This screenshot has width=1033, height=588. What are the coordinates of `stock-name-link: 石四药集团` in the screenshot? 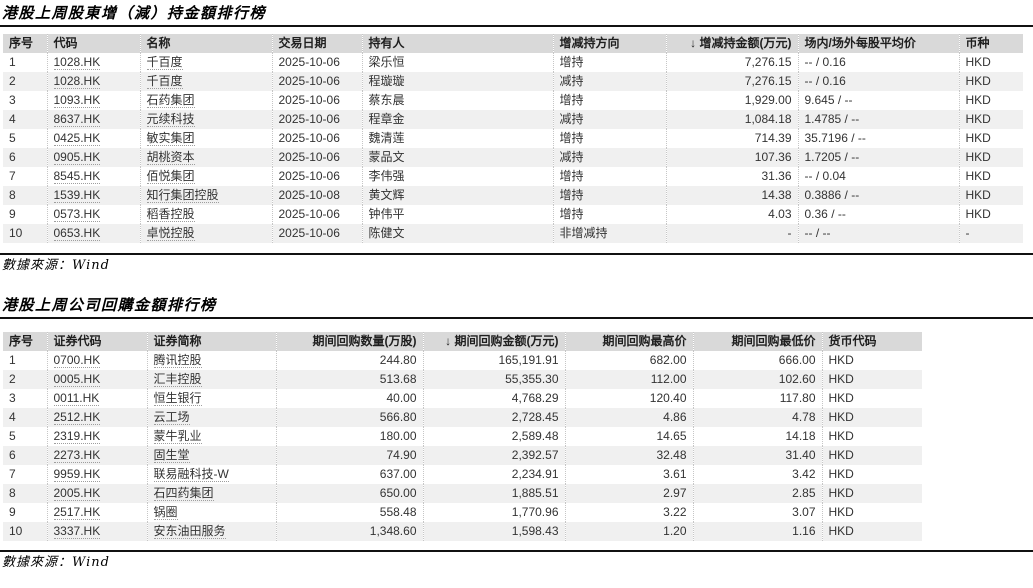 It's located at (183, 493).